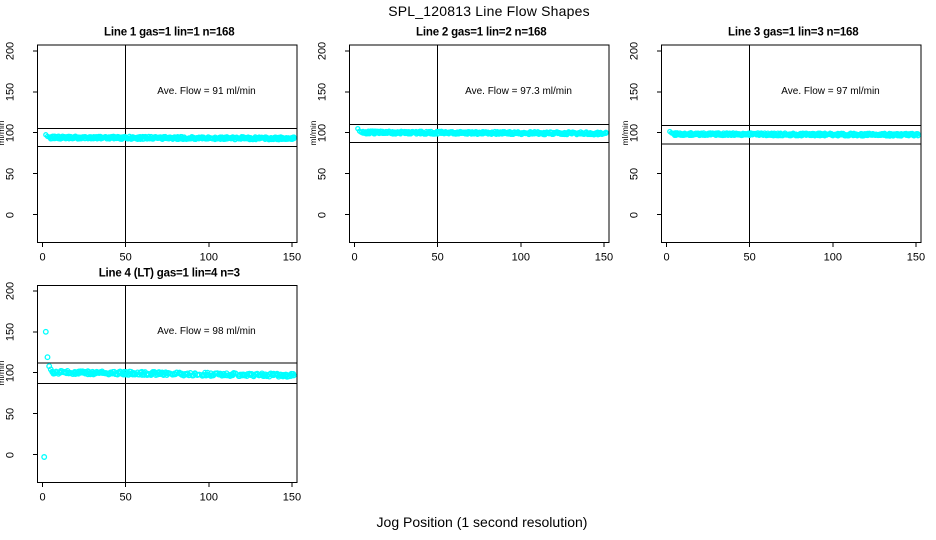 The image size is (936, 540). I want to click on x-axis-label: Jog Position (1 second resolution), so click(482, 522).